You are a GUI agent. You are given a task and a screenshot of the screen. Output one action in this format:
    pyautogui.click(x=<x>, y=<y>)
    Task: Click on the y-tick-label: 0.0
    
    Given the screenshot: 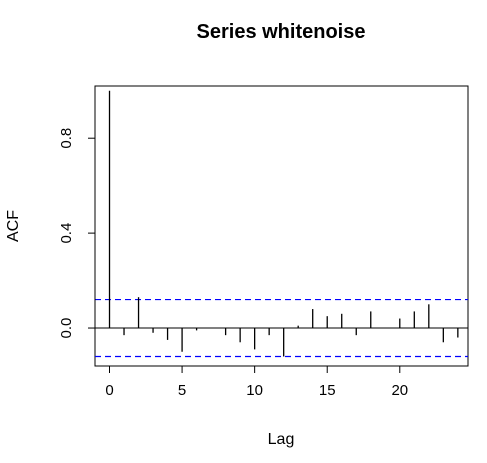 What is the action you would take?
    pyautogui.click(x=66, y=328)
    